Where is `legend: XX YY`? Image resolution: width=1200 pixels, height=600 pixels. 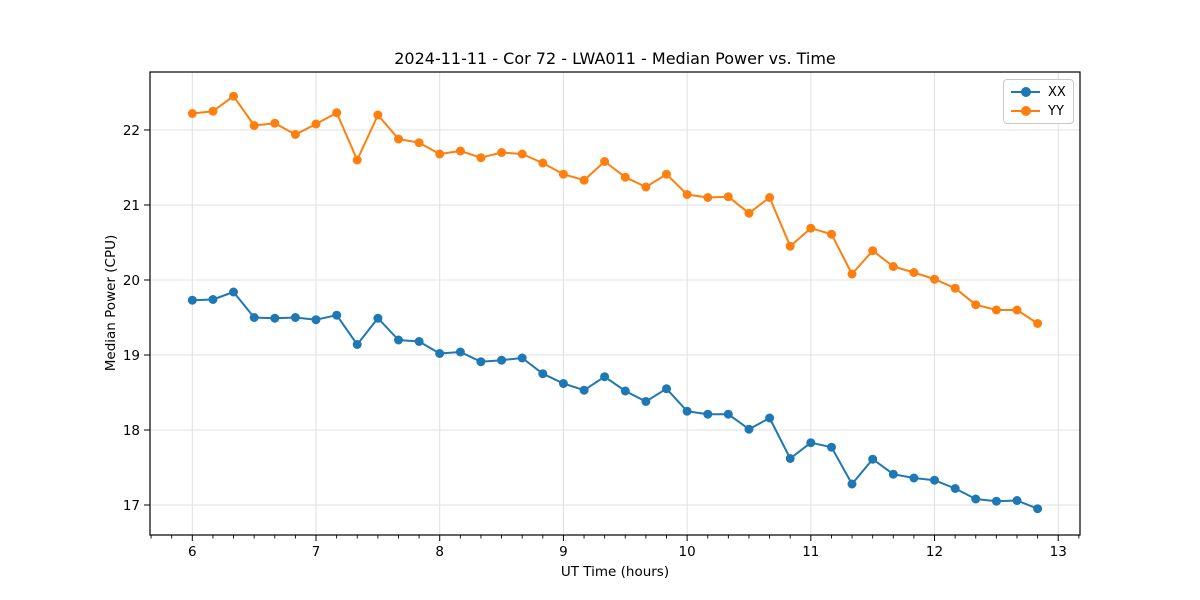
legend: XX YY is located at coordinates (1038, 101).